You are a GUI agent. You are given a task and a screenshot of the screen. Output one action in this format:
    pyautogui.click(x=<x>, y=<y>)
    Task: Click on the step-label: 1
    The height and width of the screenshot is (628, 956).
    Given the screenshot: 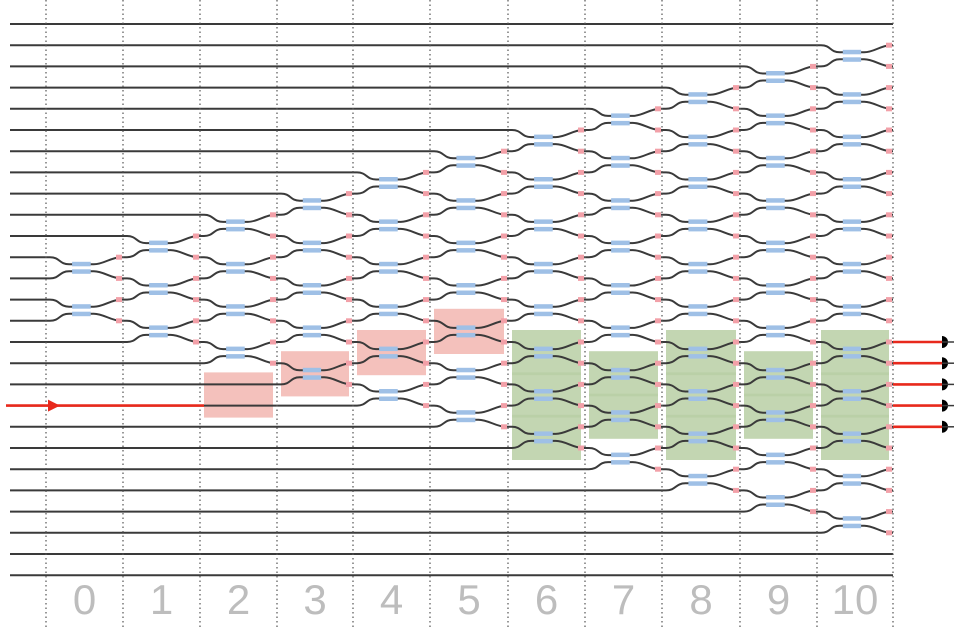 What is the action you would take?
    pyautogui.click(x=161, y=599)
    